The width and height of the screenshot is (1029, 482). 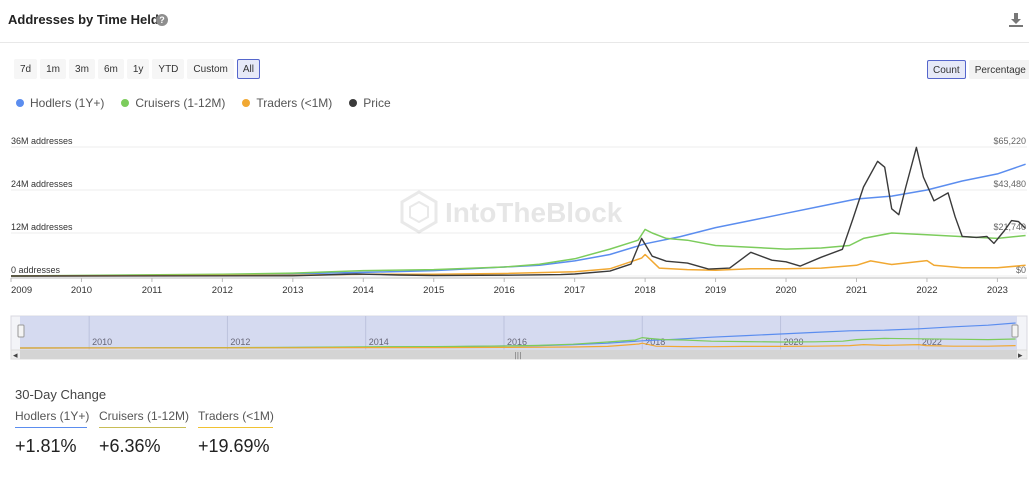 I want to click on change-section-title: 30-Day Change, so click(x=61, y=394).